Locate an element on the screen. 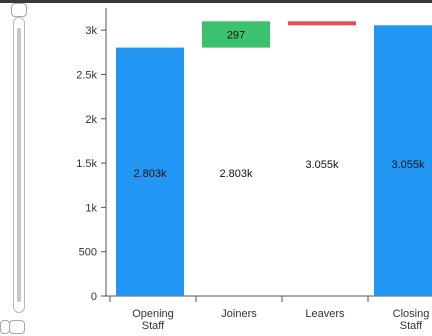  y-tick-label: 1.5k is located at coordinates (86, 164).